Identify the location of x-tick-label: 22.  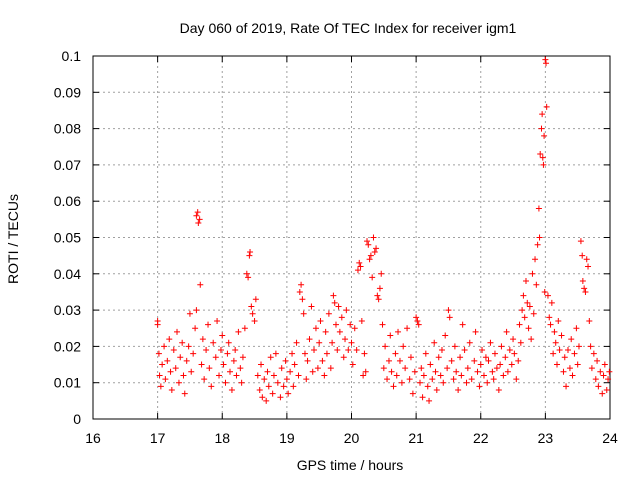
(481, 438).